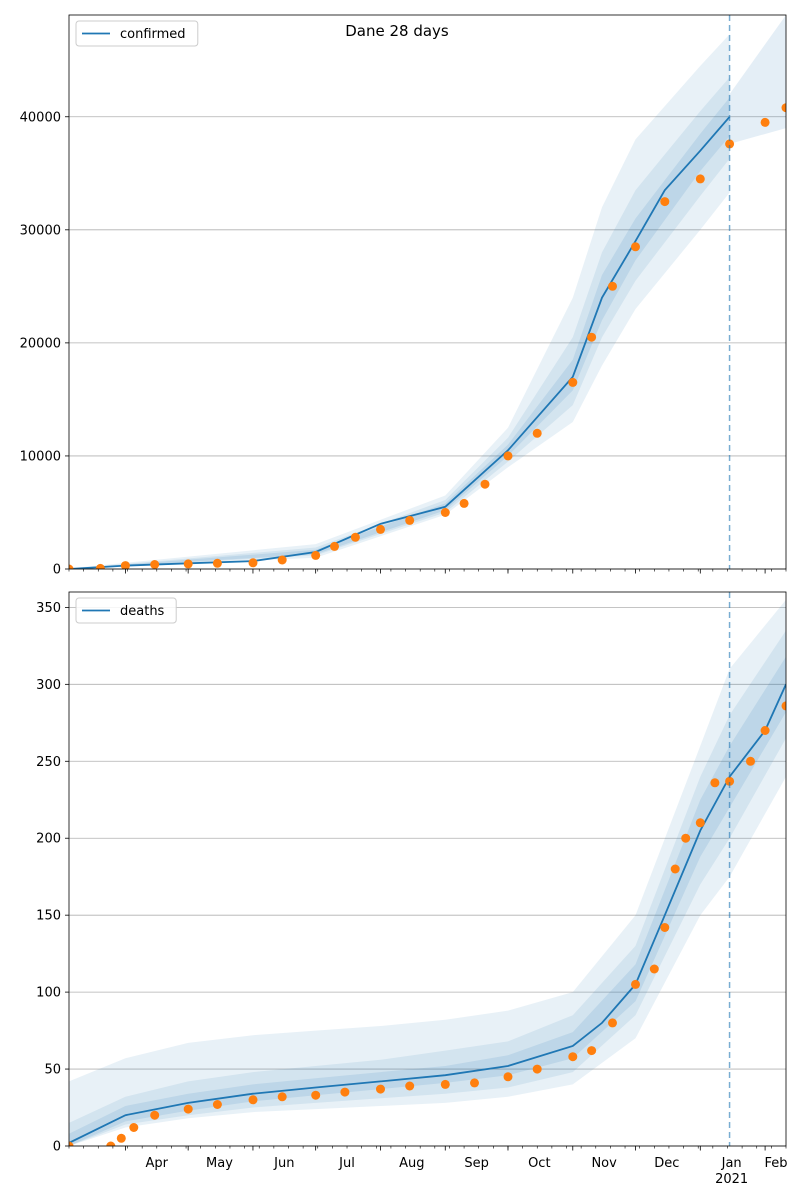 The height and width of the screenshot is (1200, 800). What do you see at coordinates (775, 1163) in the screenshot?
I see `x-tick-label: Feb` at bounding box center [775, 1163].